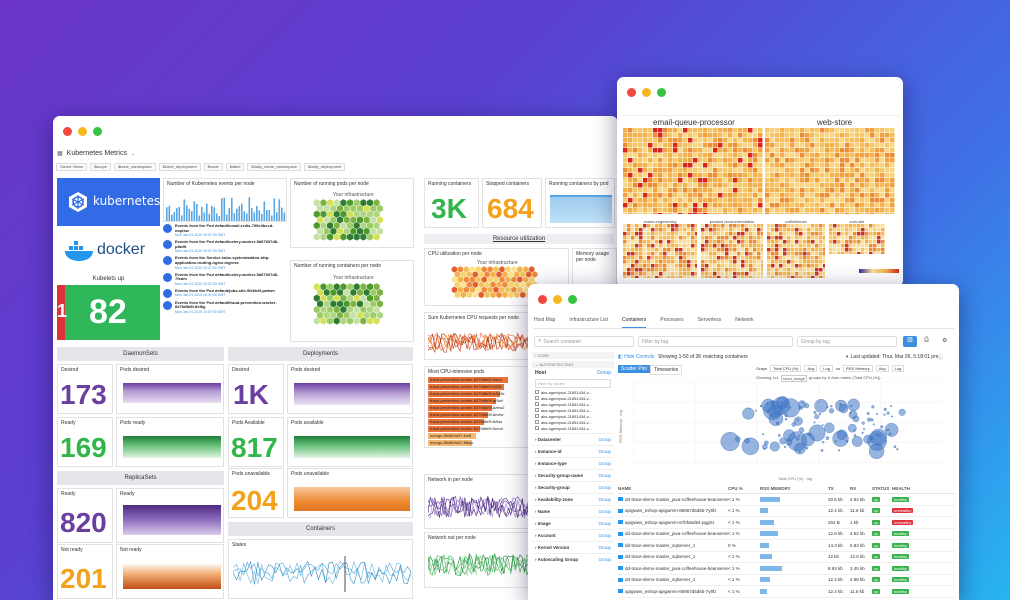 Image resolution: width=1010 pixels, height=600 pixels. What do you see at coordinates (573, 523) in the screenshot?
I see `facet-row: › Image Group` at bounding box center [573, 523].